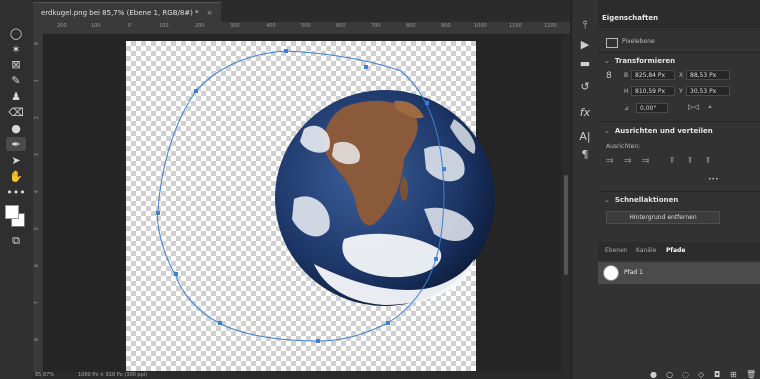 The width and height of the screenshot is (760, 379). What do you see at coordinates (693, 107) in the screenshot?
I see `flip-horizontal-icon: ▷◁` at bounding box center [693, 107].